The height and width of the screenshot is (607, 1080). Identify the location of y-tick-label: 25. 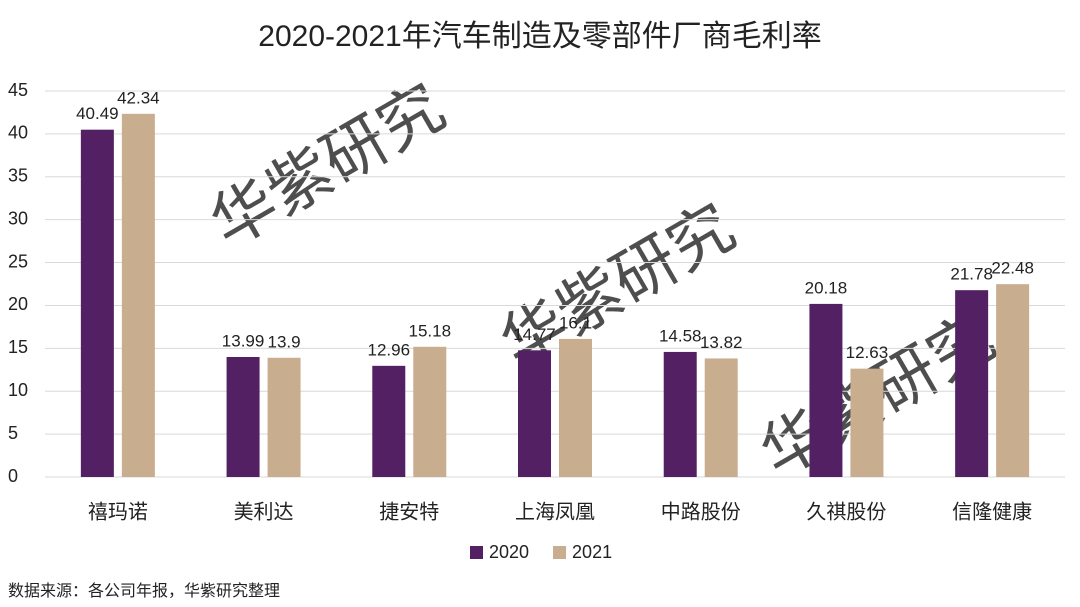
(18, 261).